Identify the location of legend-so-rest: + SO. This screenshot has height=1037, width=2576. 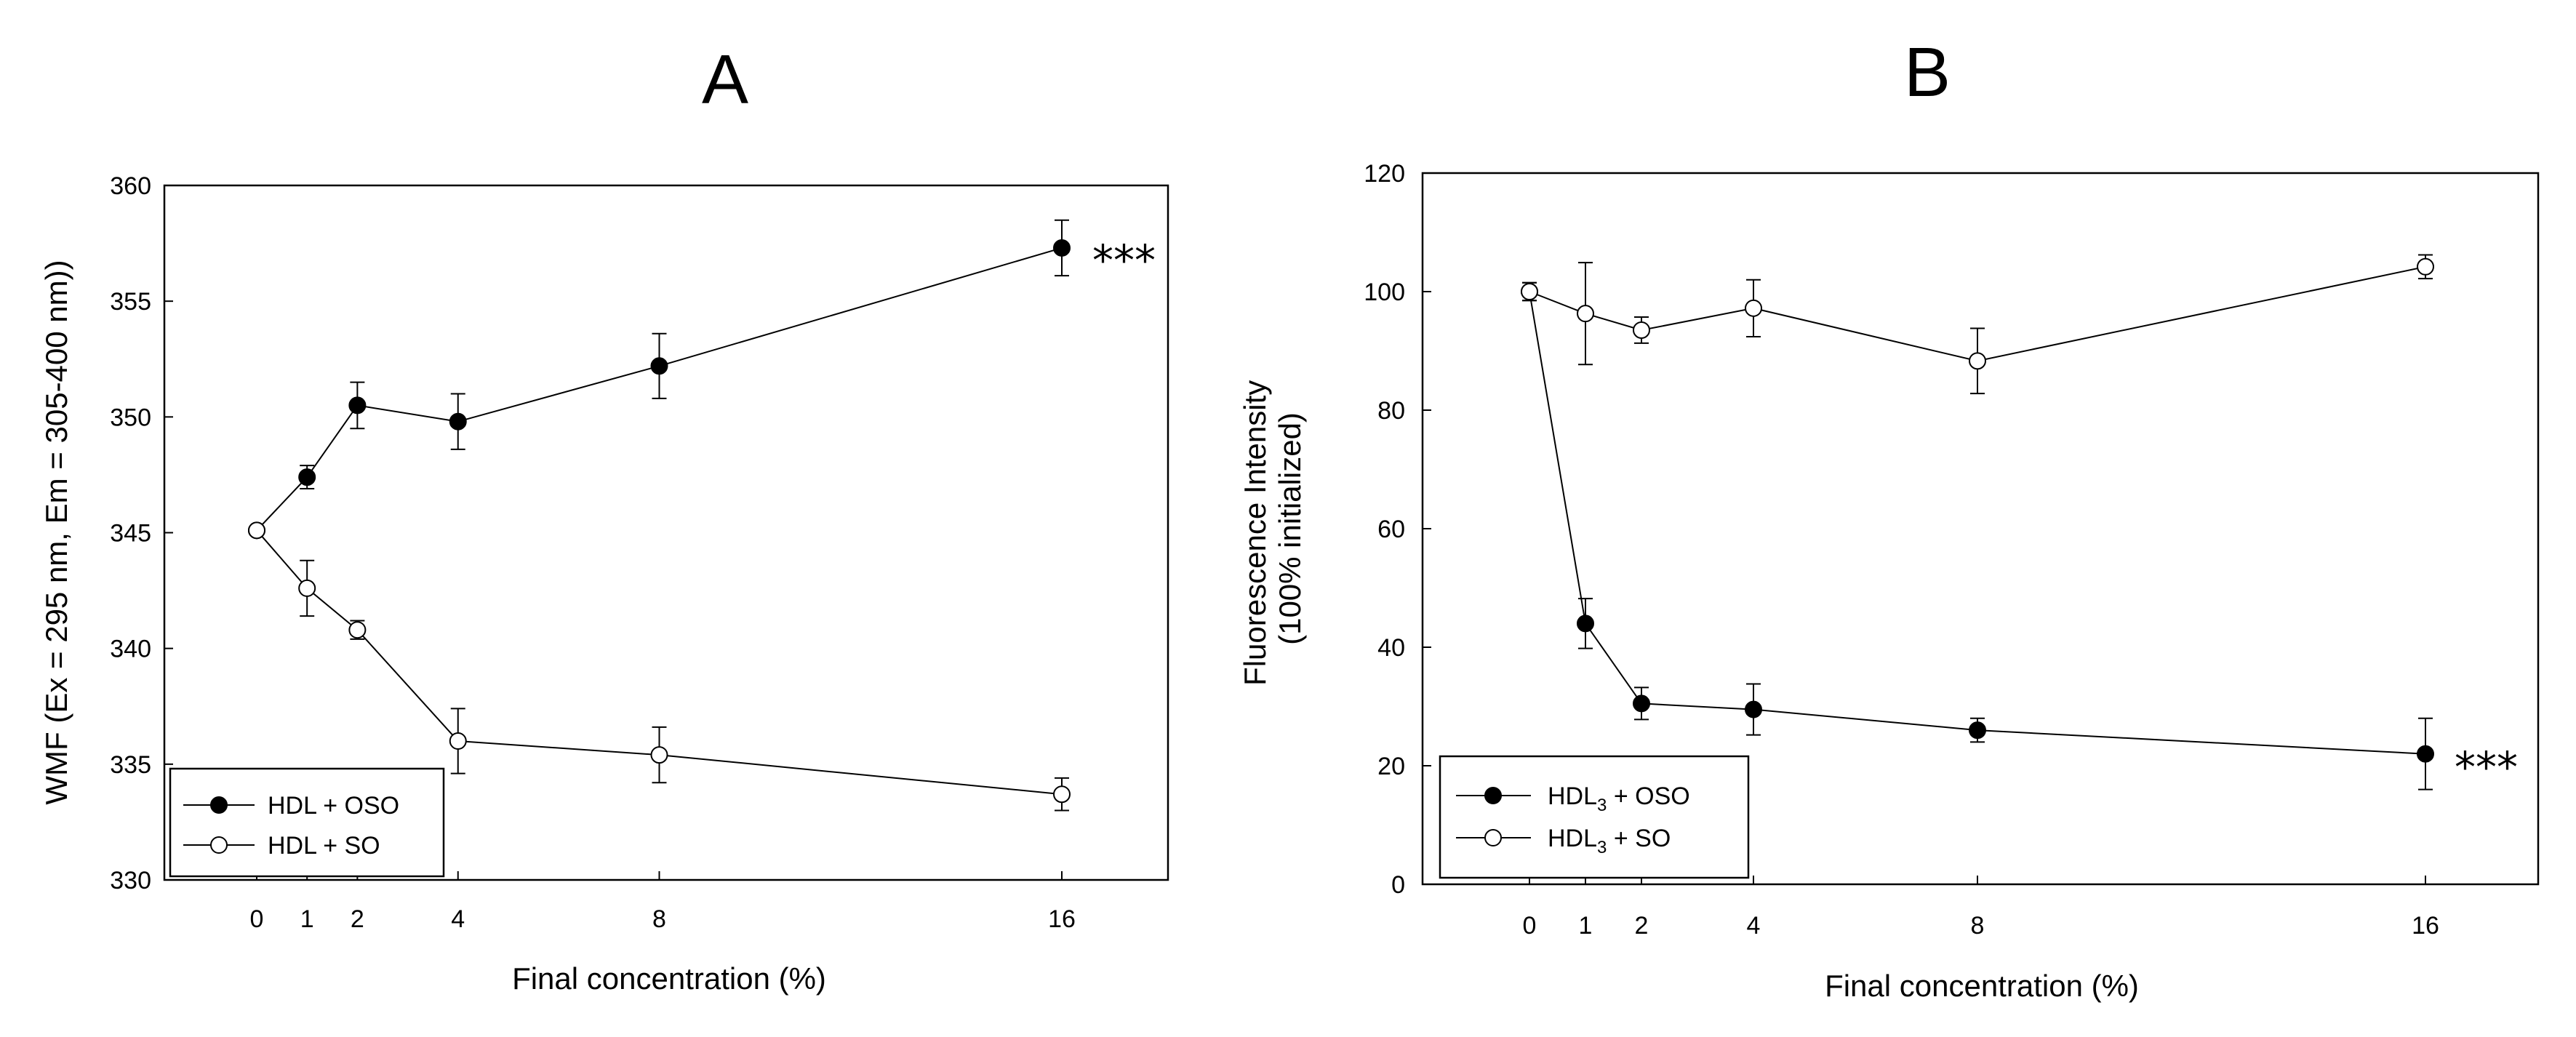
(1639, 838).